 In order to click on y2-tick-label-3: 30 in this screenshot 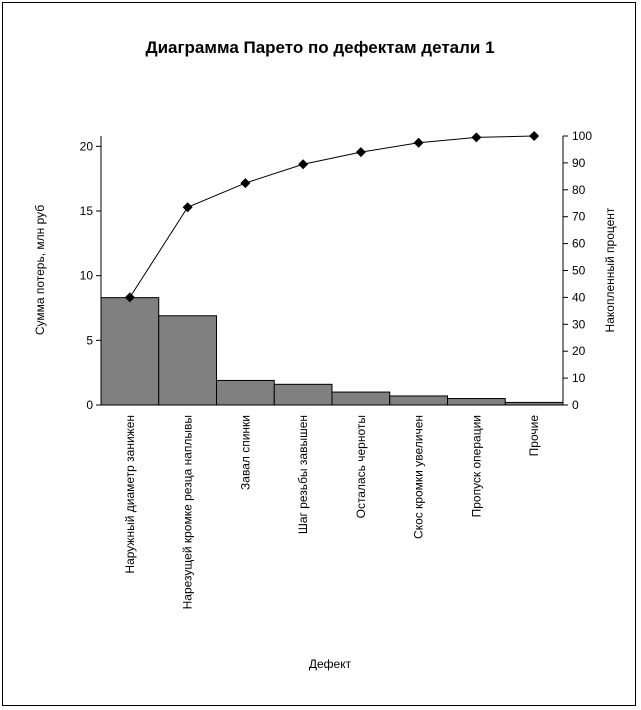, I will do `click(579, 324)`.